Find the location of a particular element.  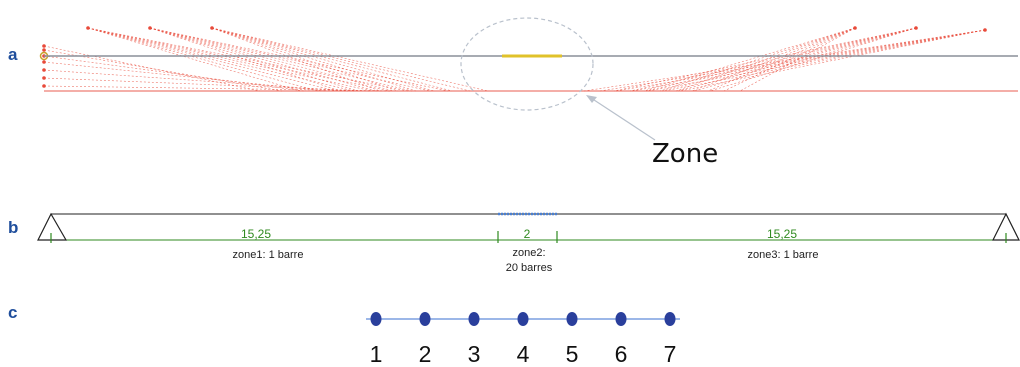

span-right-value: 15,25 is located at coordinates (782, 234).